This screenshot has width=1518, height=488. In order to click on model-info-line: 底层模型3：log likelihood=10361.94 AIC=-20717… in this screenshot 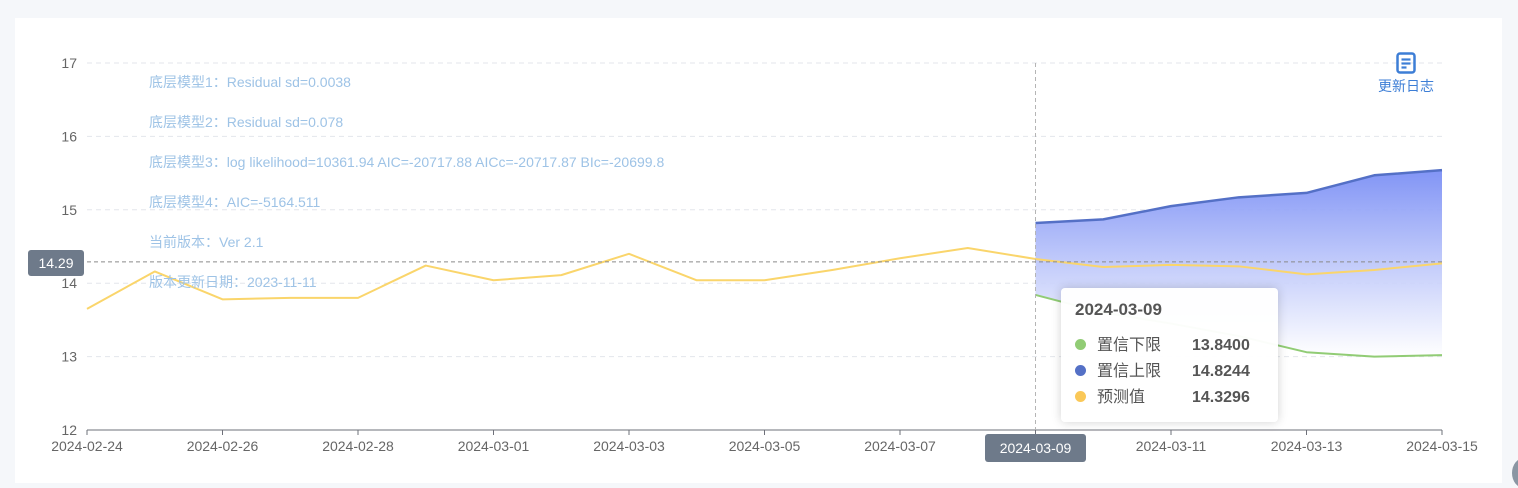, I will do `click(407, 162)`.